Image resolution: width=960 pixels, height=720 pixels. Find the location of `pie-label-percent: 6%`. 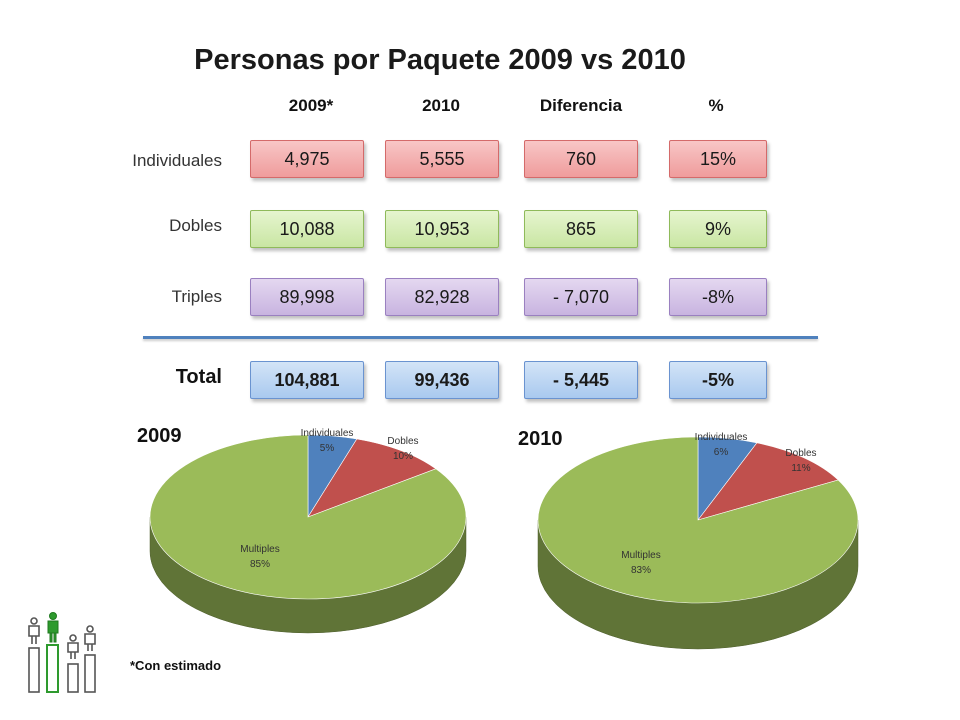

pie-label-percent: 6% is located at coordinates (721, 452).